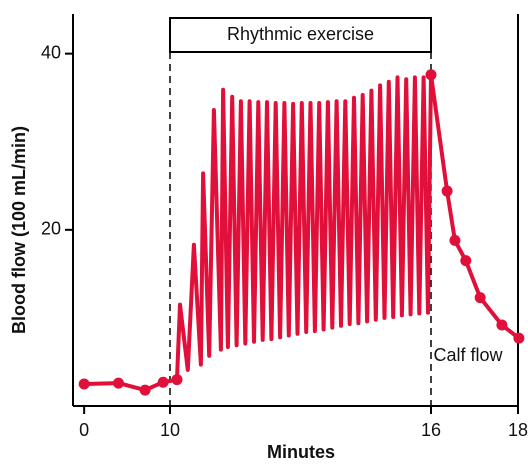  What do you see at coordinates (518, 430) in the screenshot?
I see `x-tick-label: 18` at bounding box center [518, 430].